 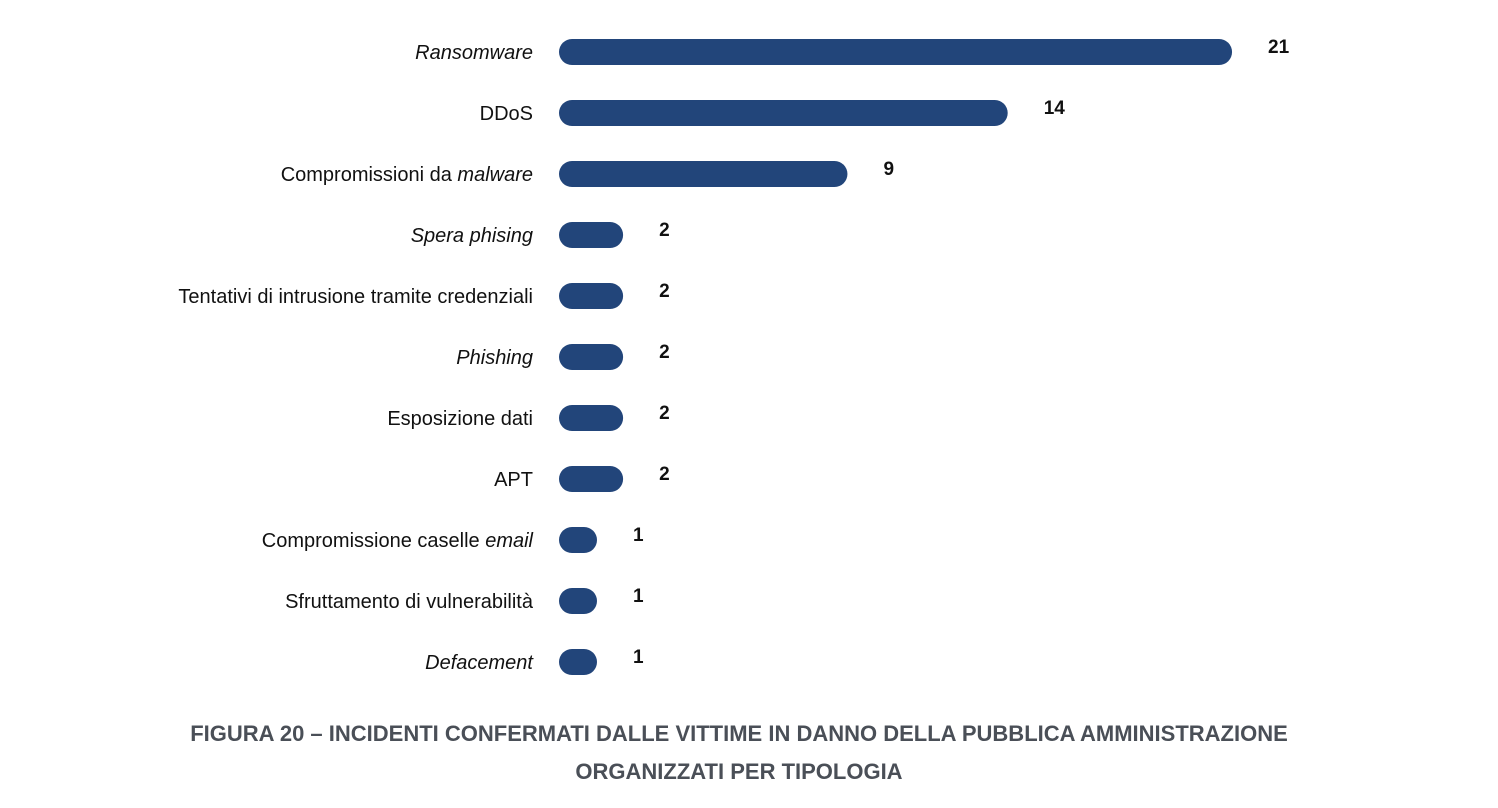 What do you see at coordinates (1279, 47) in the screenshot?
I see `value-label: 21` at bounding box center [1279, 47].